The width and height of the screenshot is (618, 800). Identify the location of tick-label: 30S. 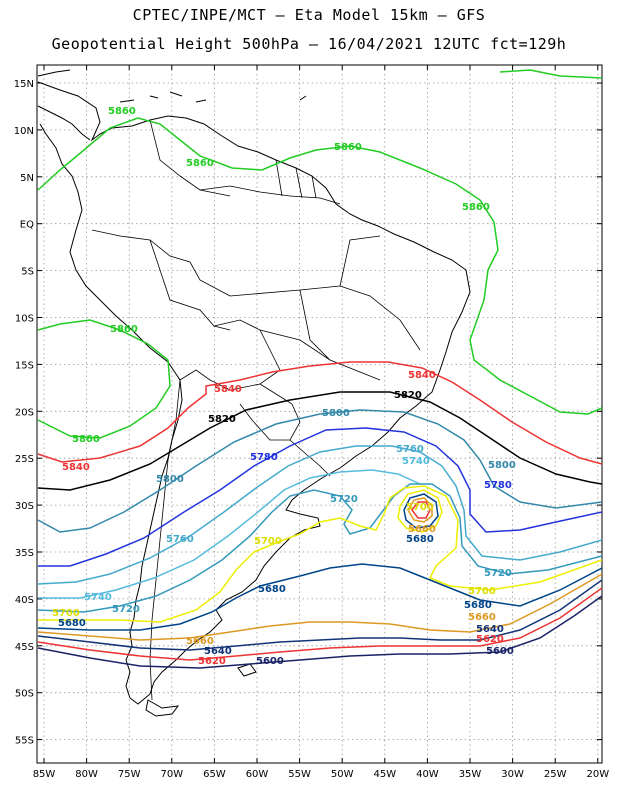
(24, 506).